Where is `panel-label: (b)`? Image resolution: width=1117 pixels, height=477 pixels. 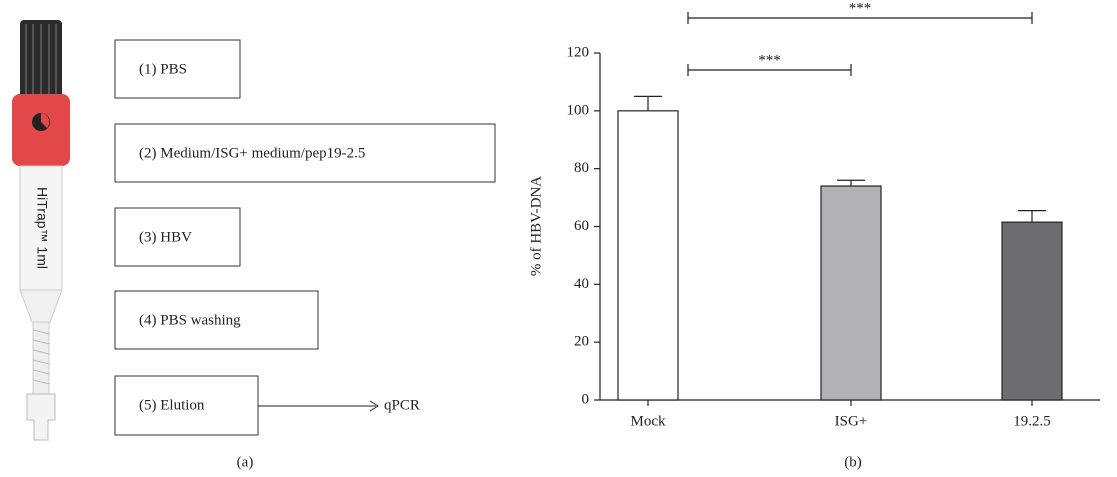 panel-label: (b) is located at coordinates (853, 462).